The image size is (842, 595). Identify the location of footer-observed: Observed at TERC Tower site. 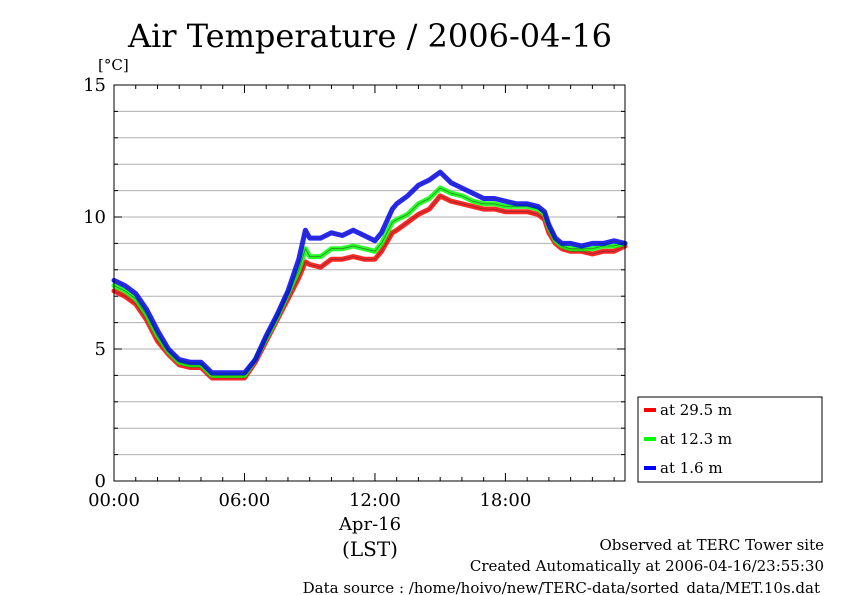
(711, 545).